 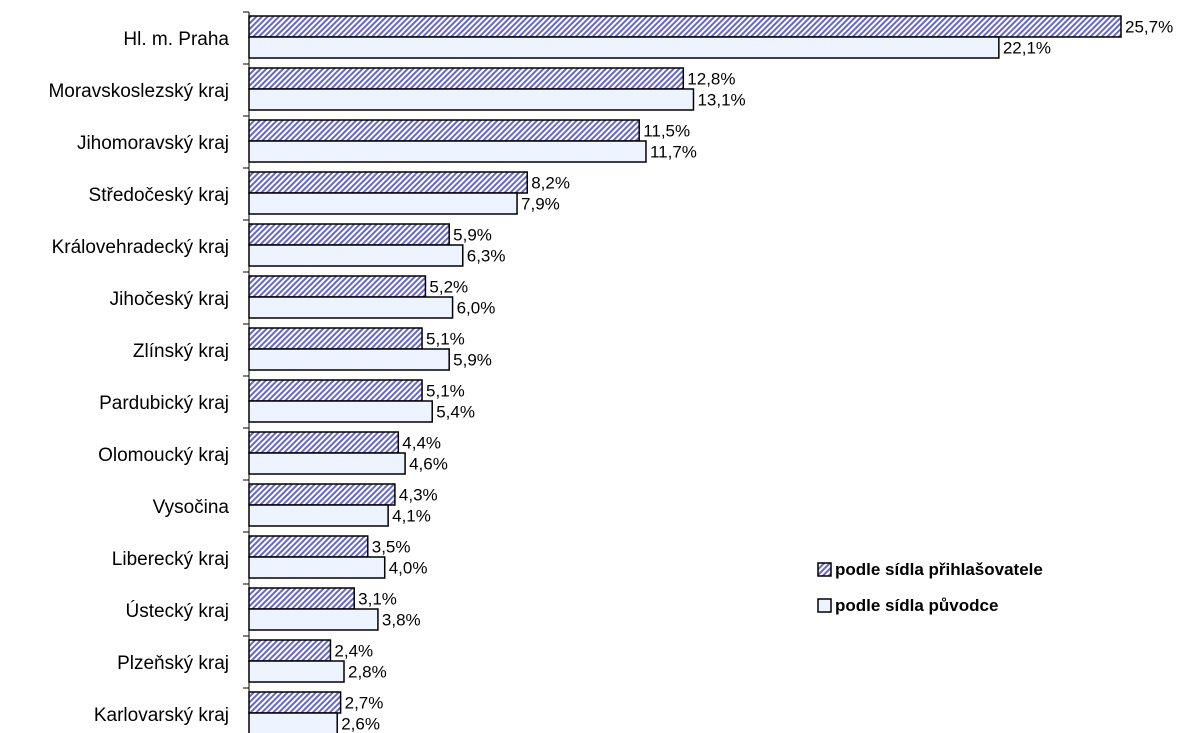 What do you see at coordinates (169, 299) in the screenshot?
I see `category-label: Jihočeský kraj` at bounding box center [169, 299].